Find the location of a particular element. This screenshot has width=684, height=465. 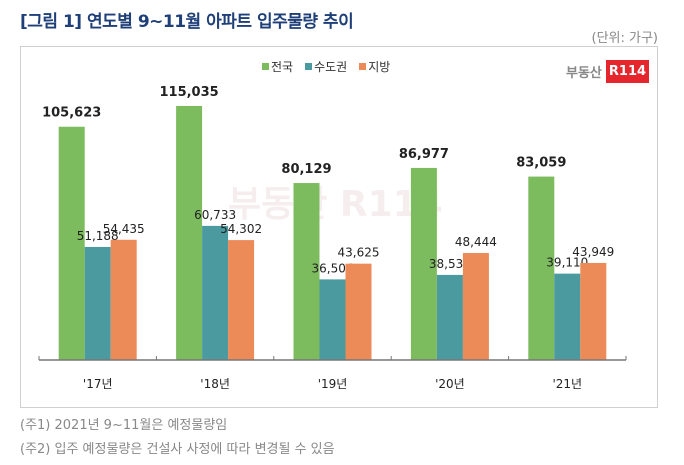

data-label: 39,110 is located at coordinates (567, 263).